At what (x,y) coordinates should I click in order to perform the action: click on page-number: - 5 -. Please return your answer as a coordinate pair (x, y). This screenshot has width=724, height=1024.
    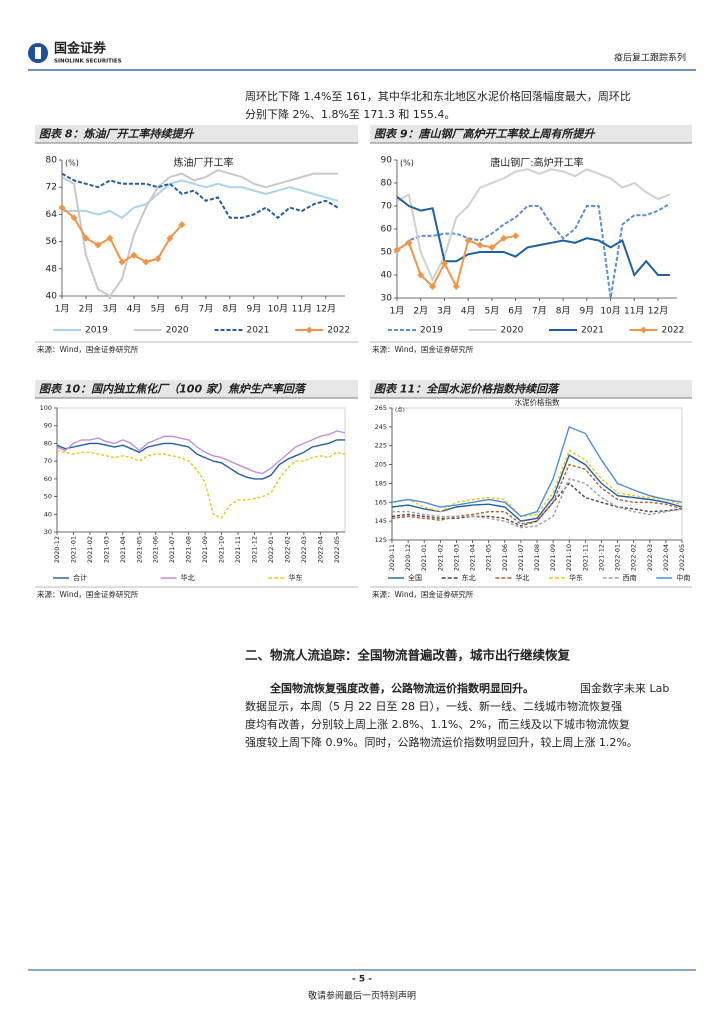
    Looking at the image, I should click on (362, 980).